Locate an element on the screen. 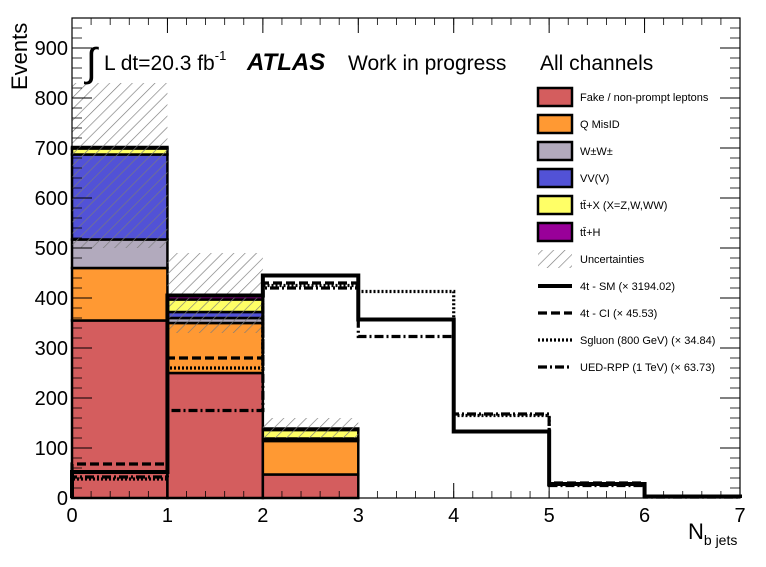 Image resolution: width=766 pixels, height=567 pixels. status-label: Work in progress is located at coordinates (427, 63).